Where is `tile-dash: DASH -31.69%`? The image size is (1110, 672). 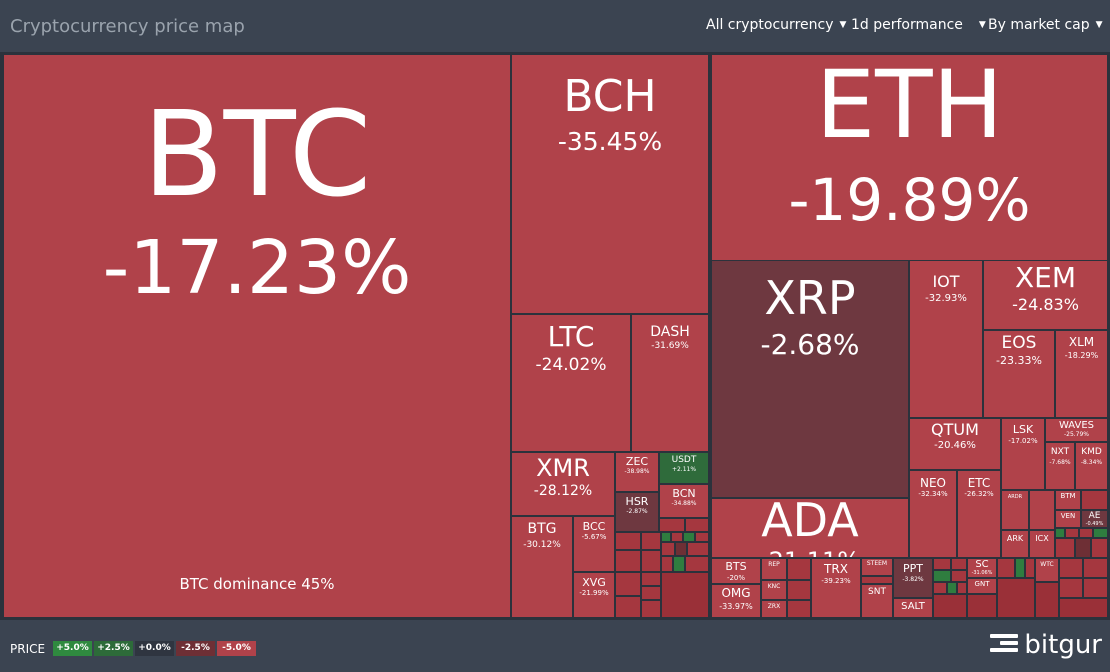 tile-dash: DASH -31.69% is located at coordinates (670, 383).